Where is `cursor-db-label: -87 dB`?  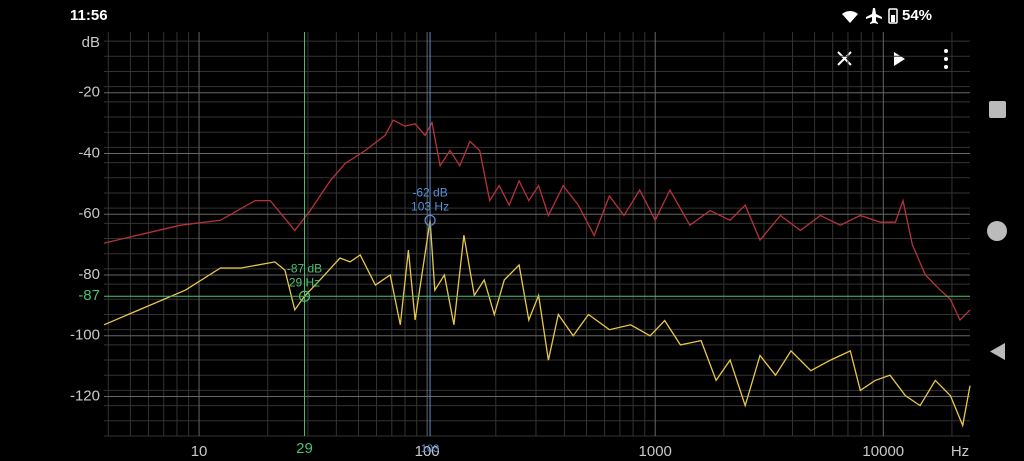
cursor-db-label: -87 dB is located at coordinates (304, 268).